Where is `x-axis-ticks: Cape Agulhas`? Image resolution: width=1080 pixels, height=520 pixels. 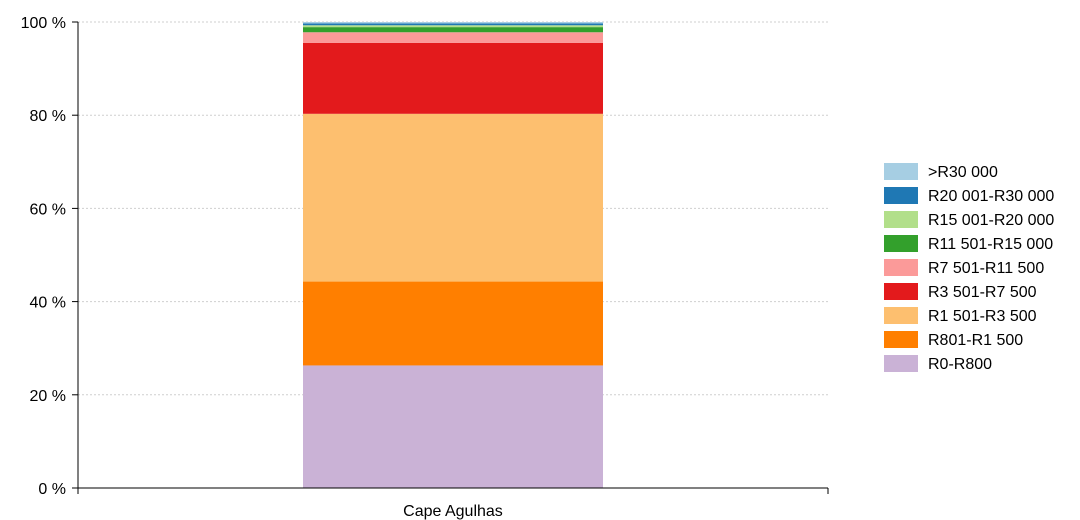
x-axis-ticks: Cape Agulhas is located at coordinates (453, 511).